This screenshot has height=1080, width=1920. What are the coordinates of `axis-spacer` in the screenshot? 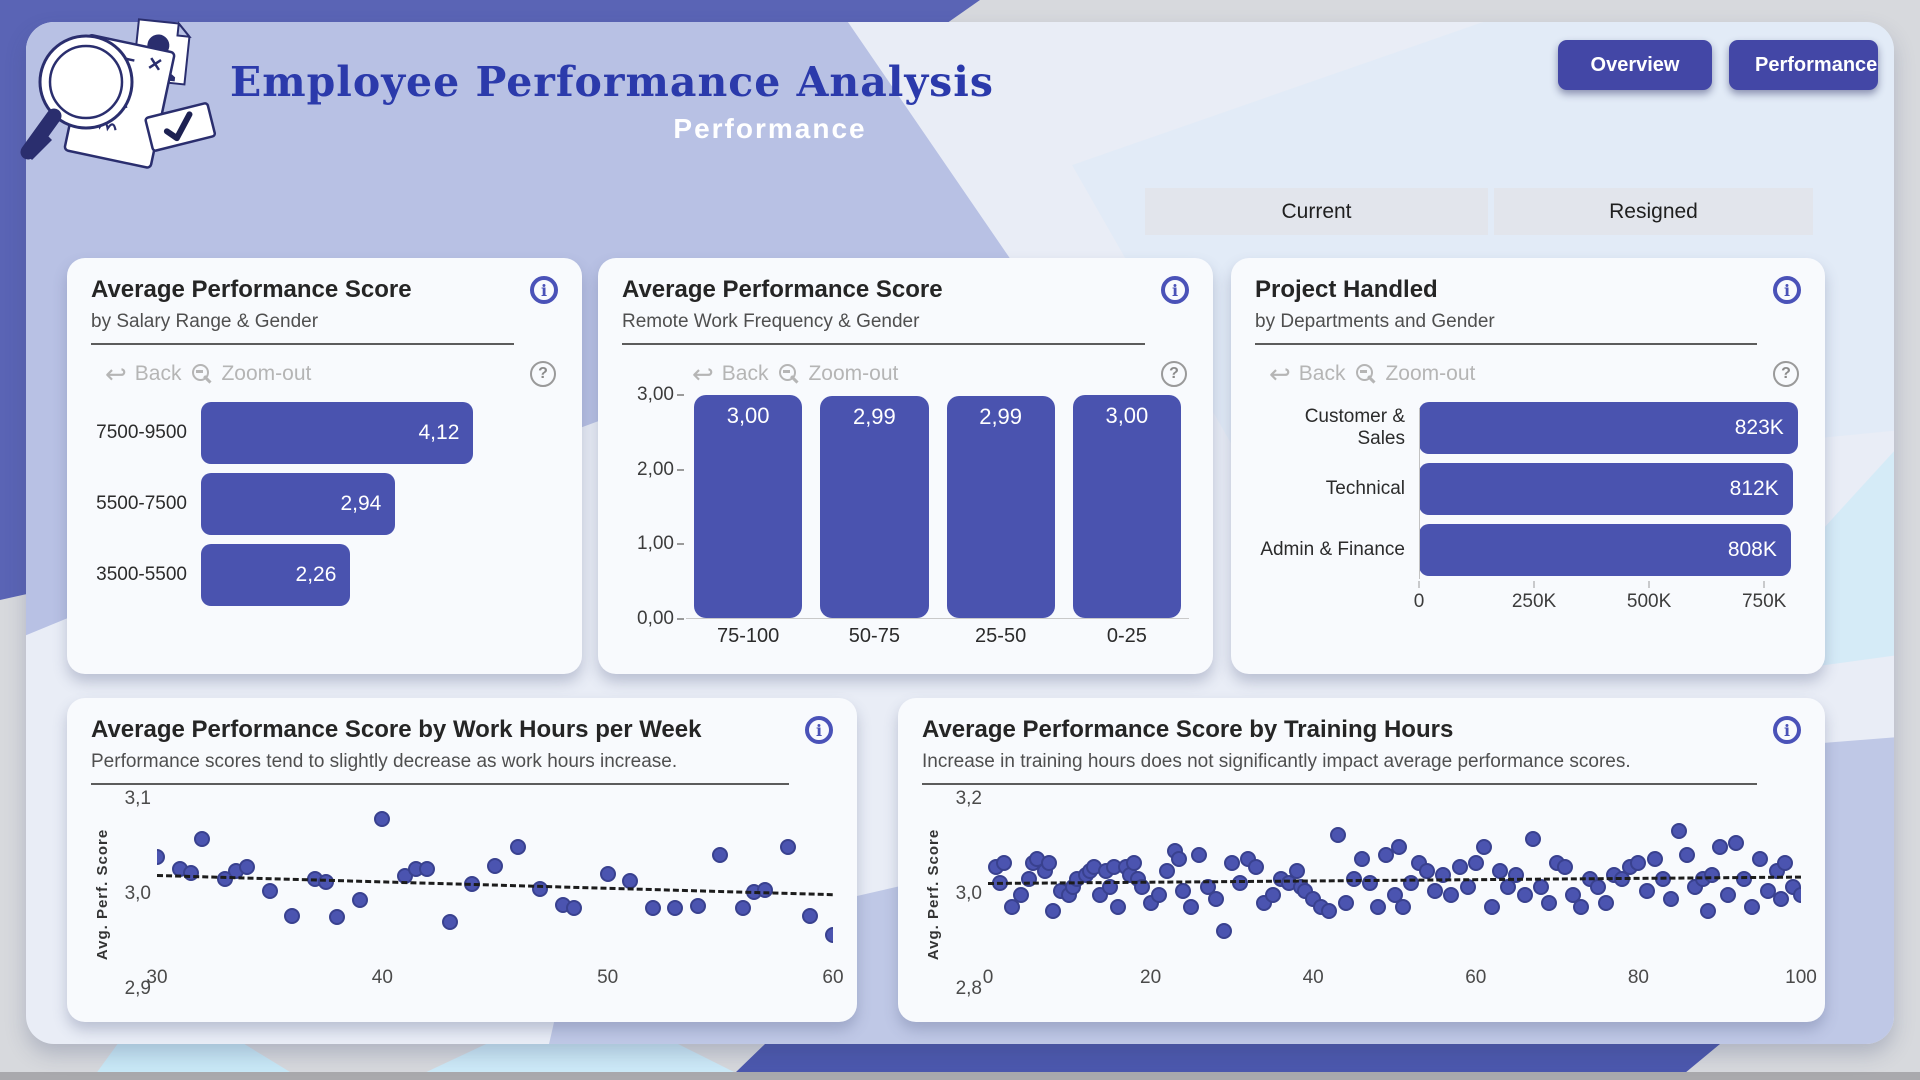 It's located at (1337, 600).